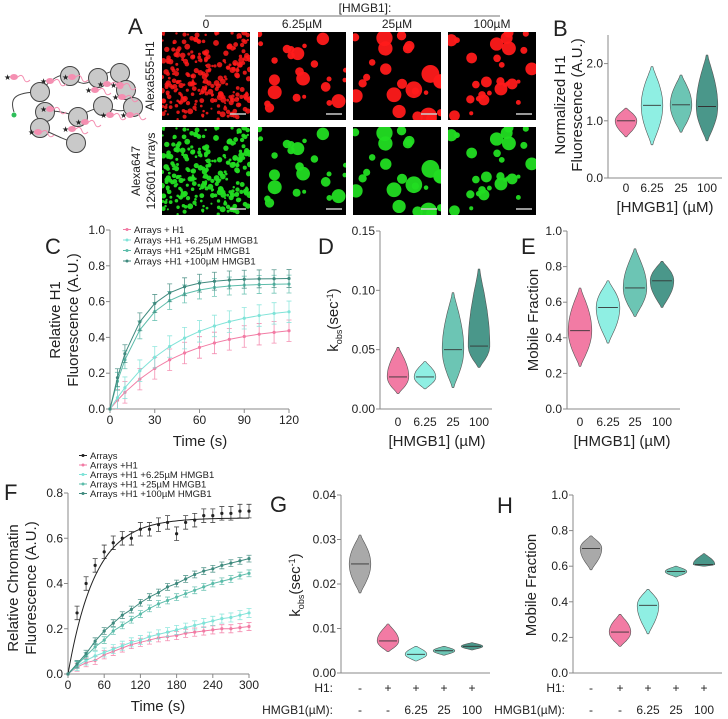 This screenshot has width=728, height=719. Describe the element at coordinates (55, 320) in the screenshot. I see `y-axis-label: Relative H1` at that location.